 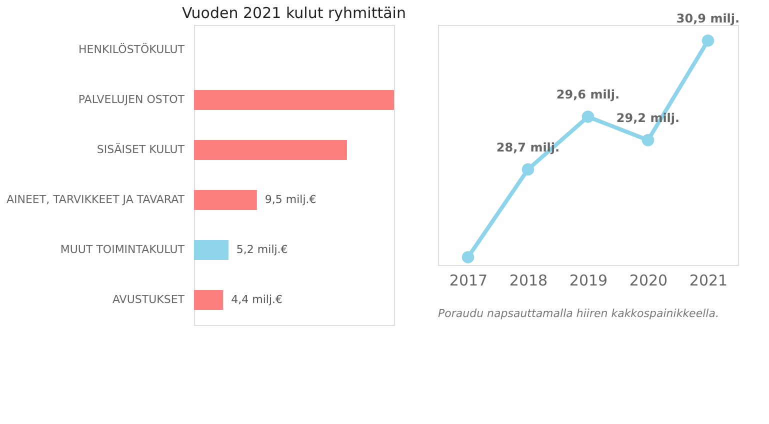 What do you see at coordinates (588, 281) in the screenshot?
I see `x-tick-label: 2019` at bounding box center [588, 281].